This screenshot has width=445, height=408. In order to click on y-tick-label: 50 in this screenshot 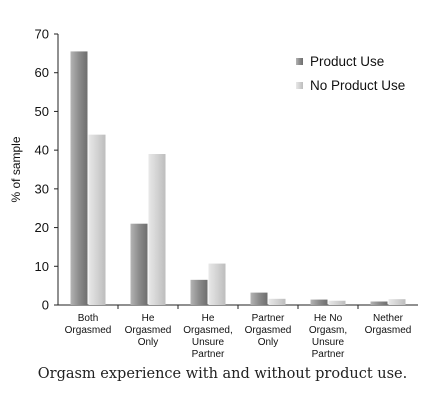, I will do `click(42, 111)`.